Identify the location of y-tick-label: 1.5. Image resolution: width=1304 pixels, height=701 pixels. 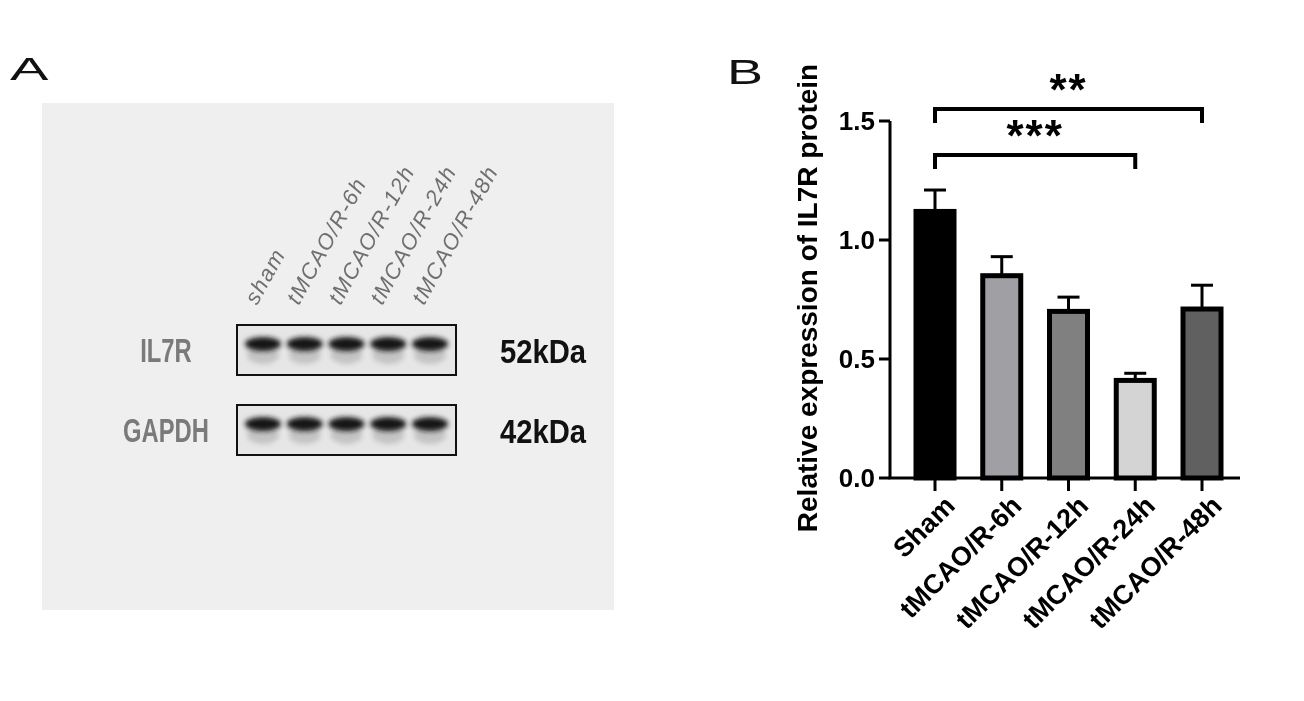
(856, 121).